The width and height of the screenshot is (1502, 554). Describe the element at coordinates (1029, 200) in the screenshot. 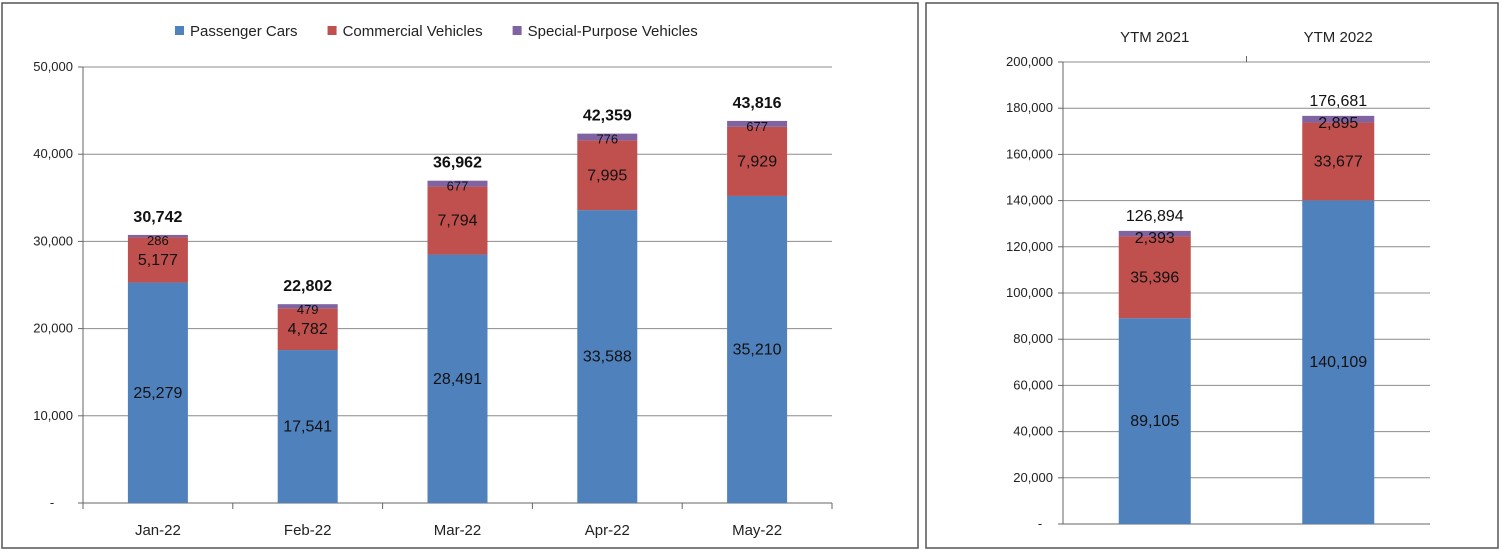

I see `y-tick-label: 140,000` at that location.